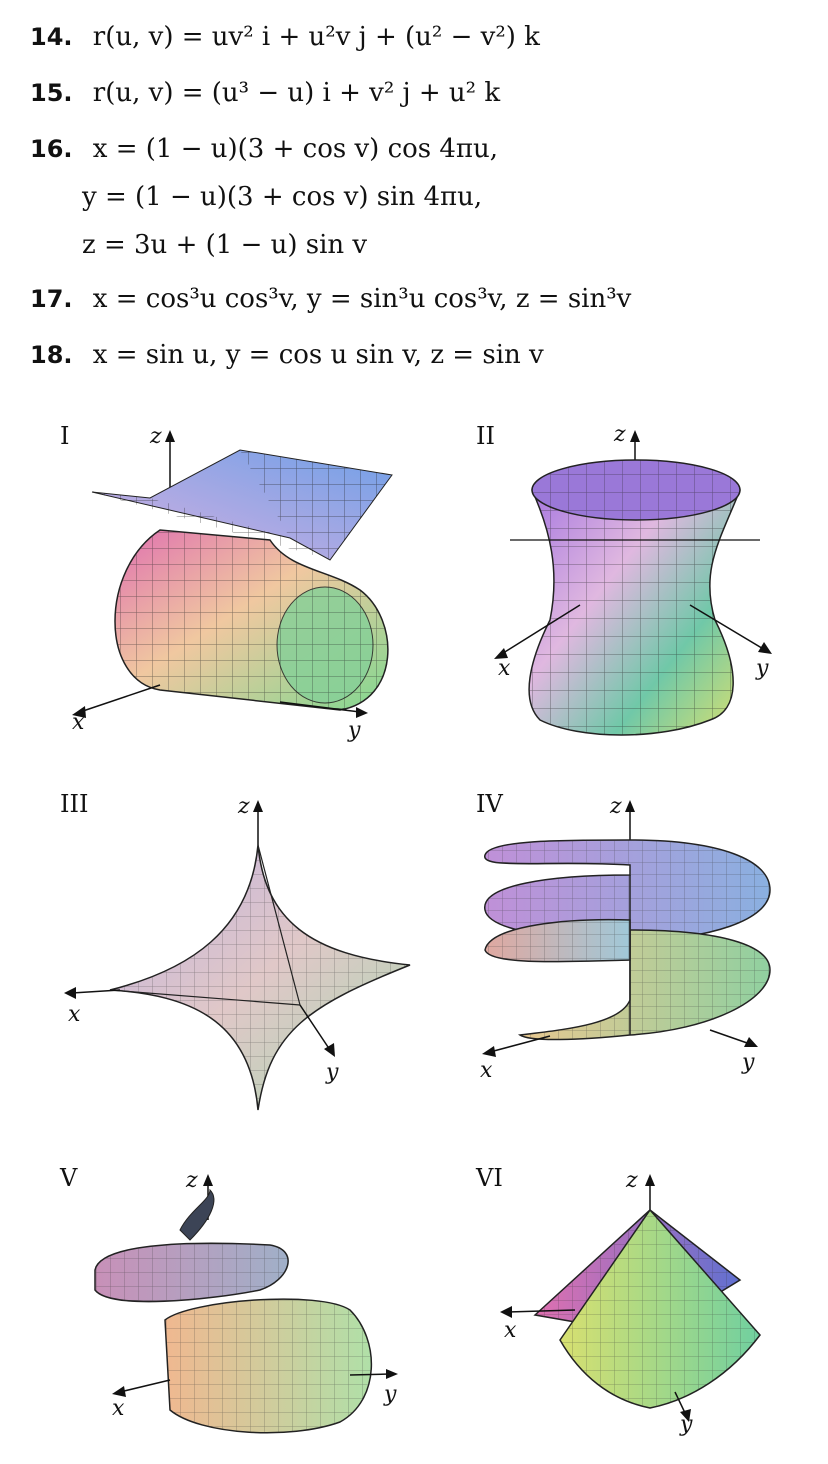  I want to click on equation-line-1: x = (1 − u)(3 + cos v) cos 4πu,, so click(295, 149).